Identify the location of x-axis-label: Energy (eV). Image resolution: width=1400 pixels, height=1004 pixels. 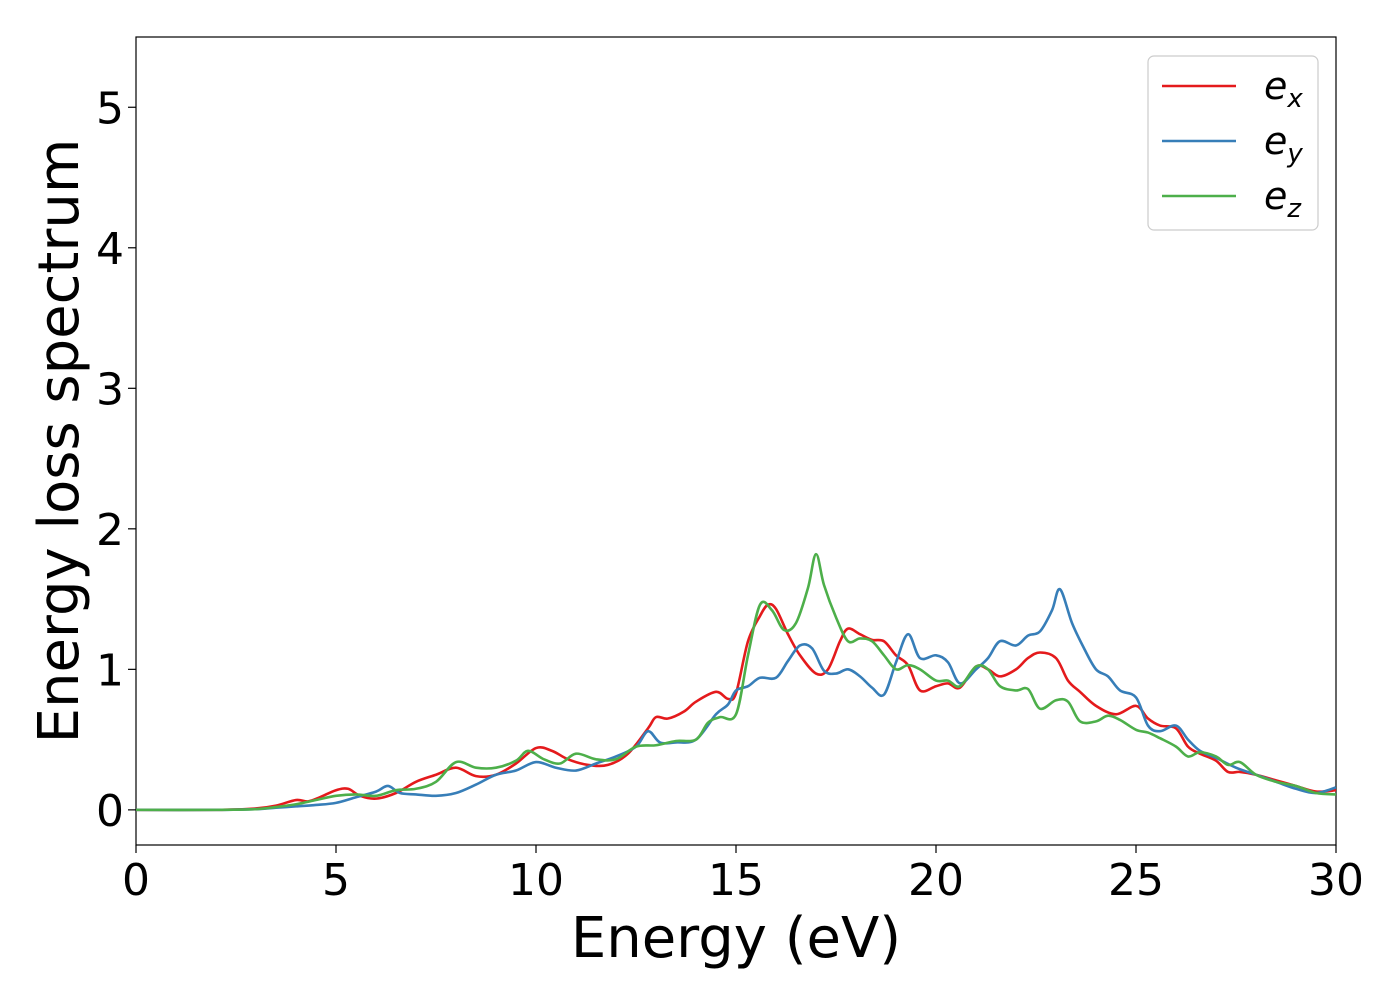
(736, 938).